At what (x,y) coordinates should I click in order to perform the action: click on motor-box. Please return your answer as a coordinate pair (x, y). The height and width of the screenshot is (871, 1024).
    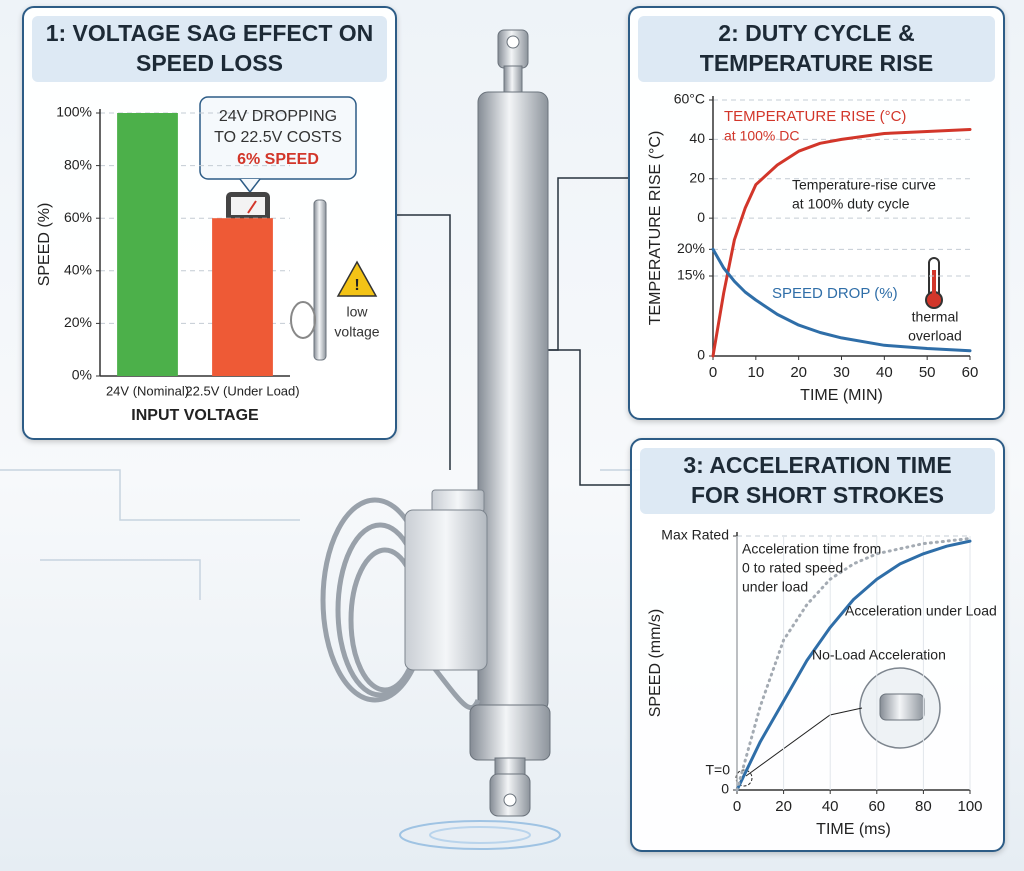
    Looking at the image, I should click on (446, 590).